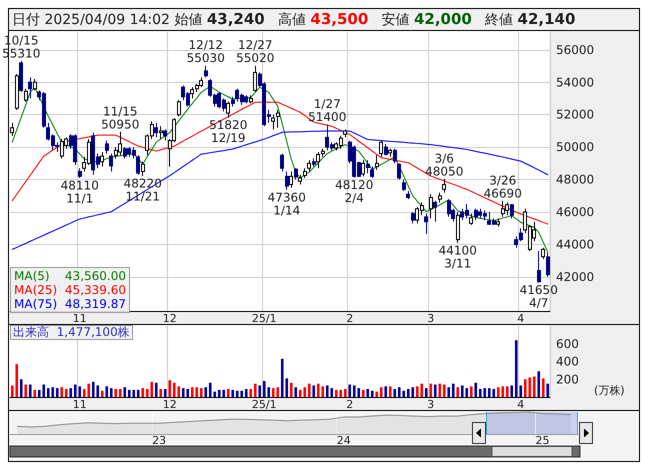 The width and height of the screenshot is (653, 470). Describe the element at coordinates (294, 19) in the screenshot. I see `chart-title: 日付 2025/04/09 14:02 始値 43,240 高値 43,500 安値 42,000 終値 42,140` at that location.